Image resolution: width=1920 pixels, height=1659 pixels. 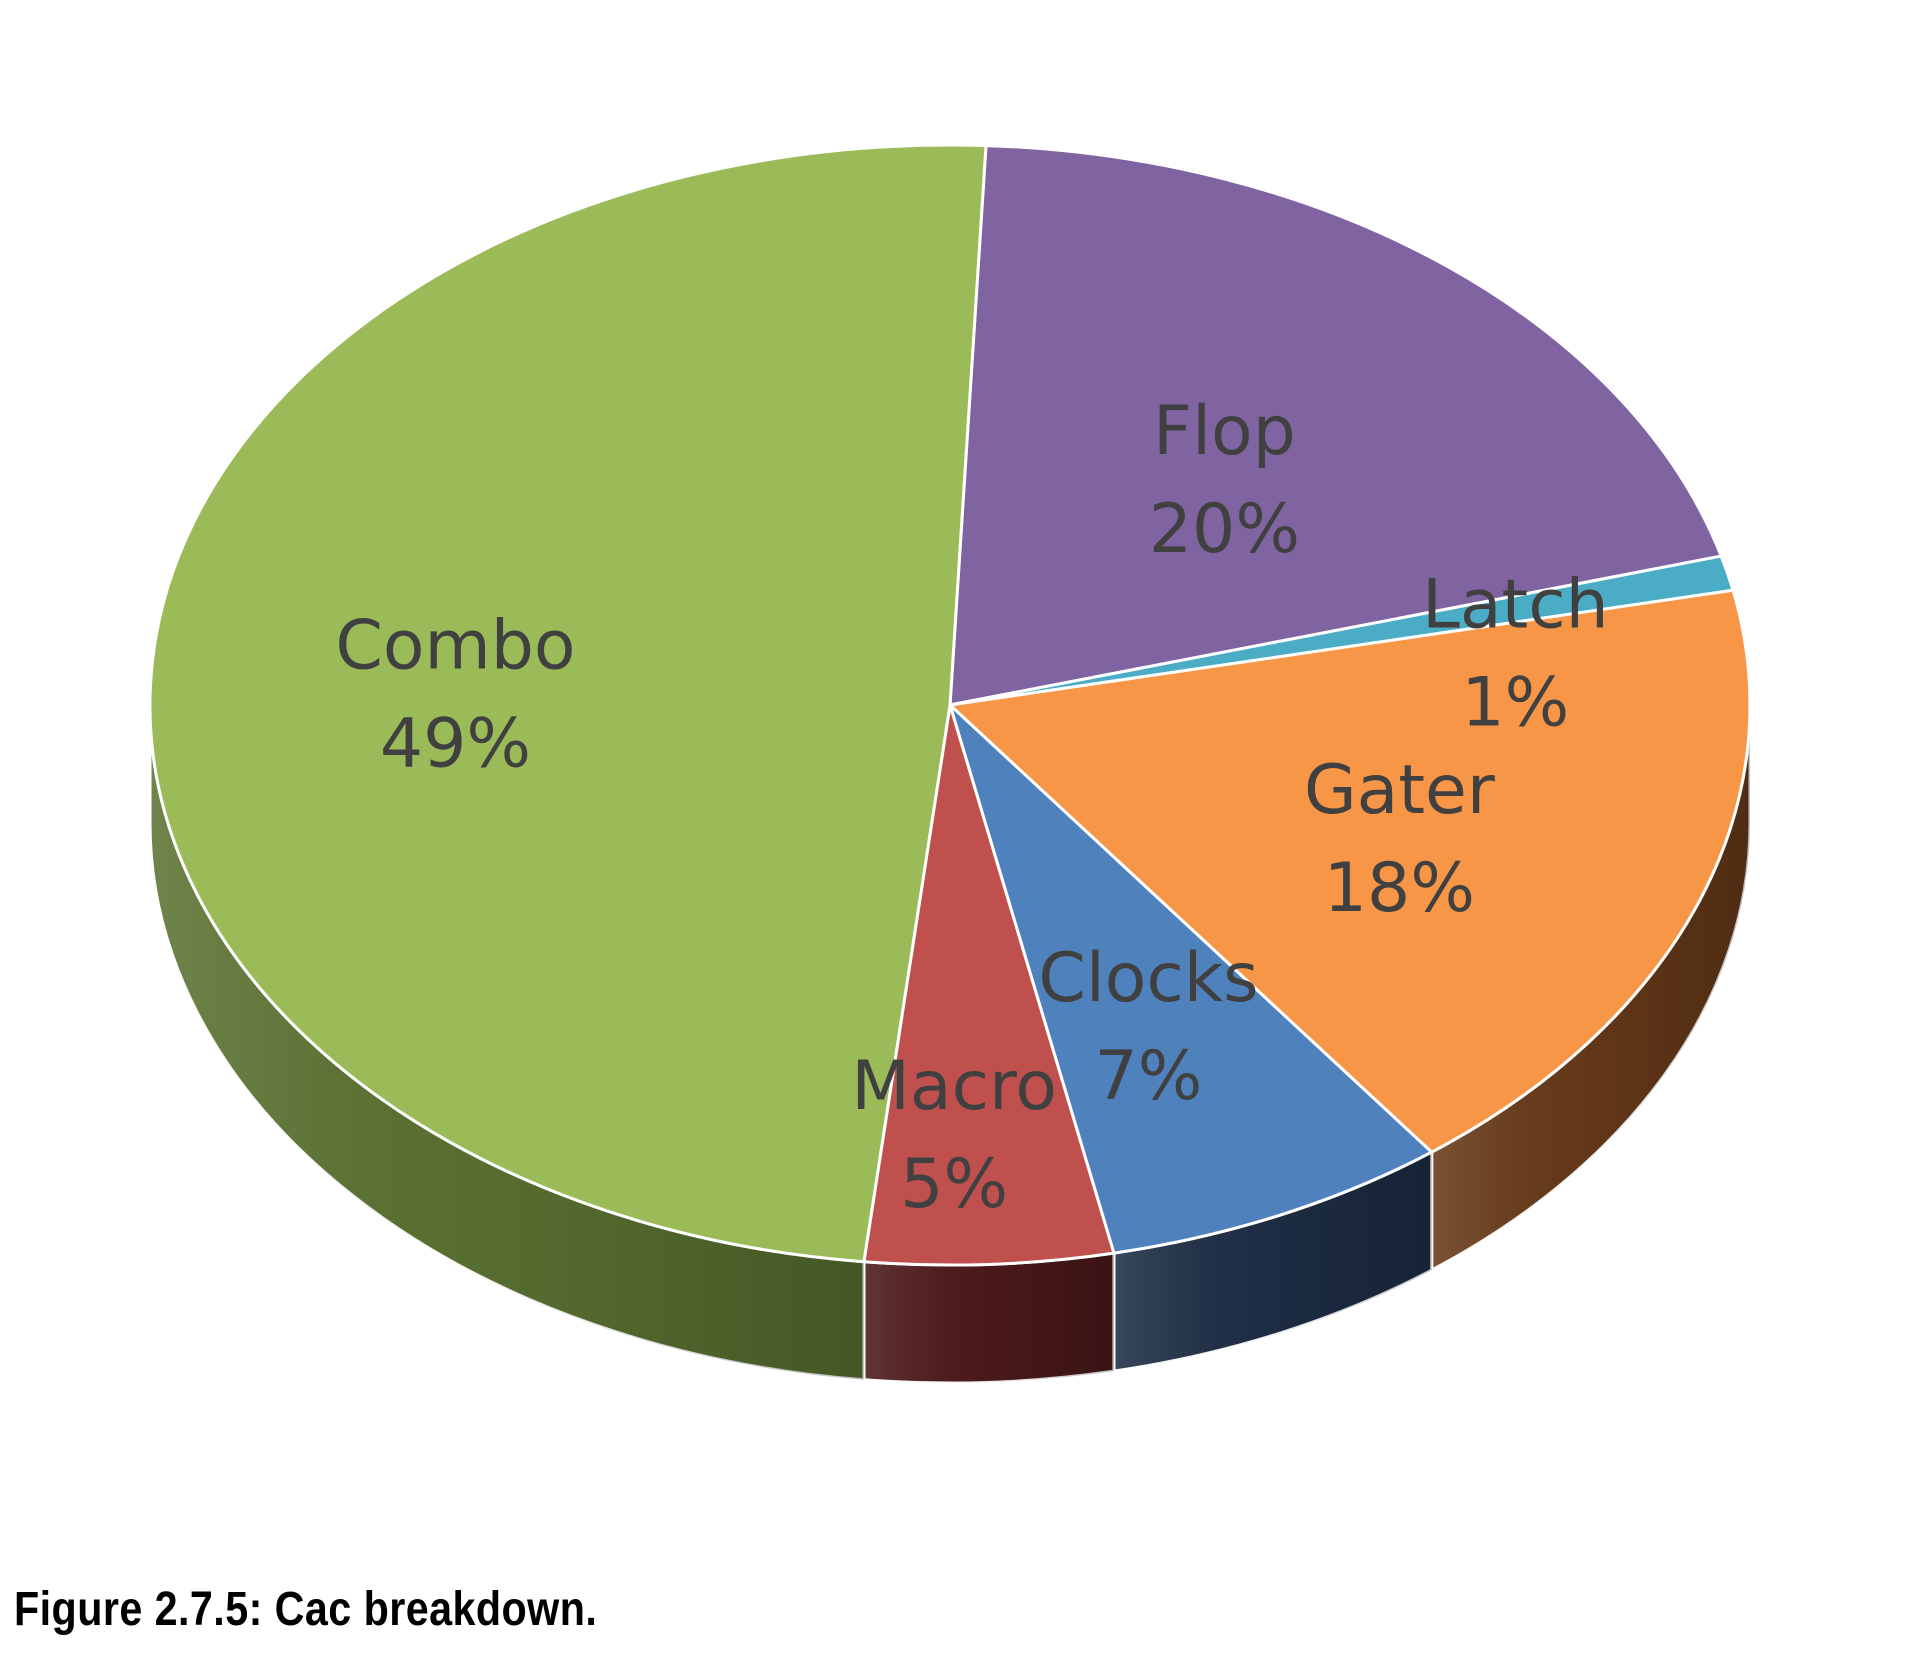 What do you see at coordinates (1224, 529) in the screenshot?
I see `slice-value-label-flop: 20%` at bounding box center [1224, 529].